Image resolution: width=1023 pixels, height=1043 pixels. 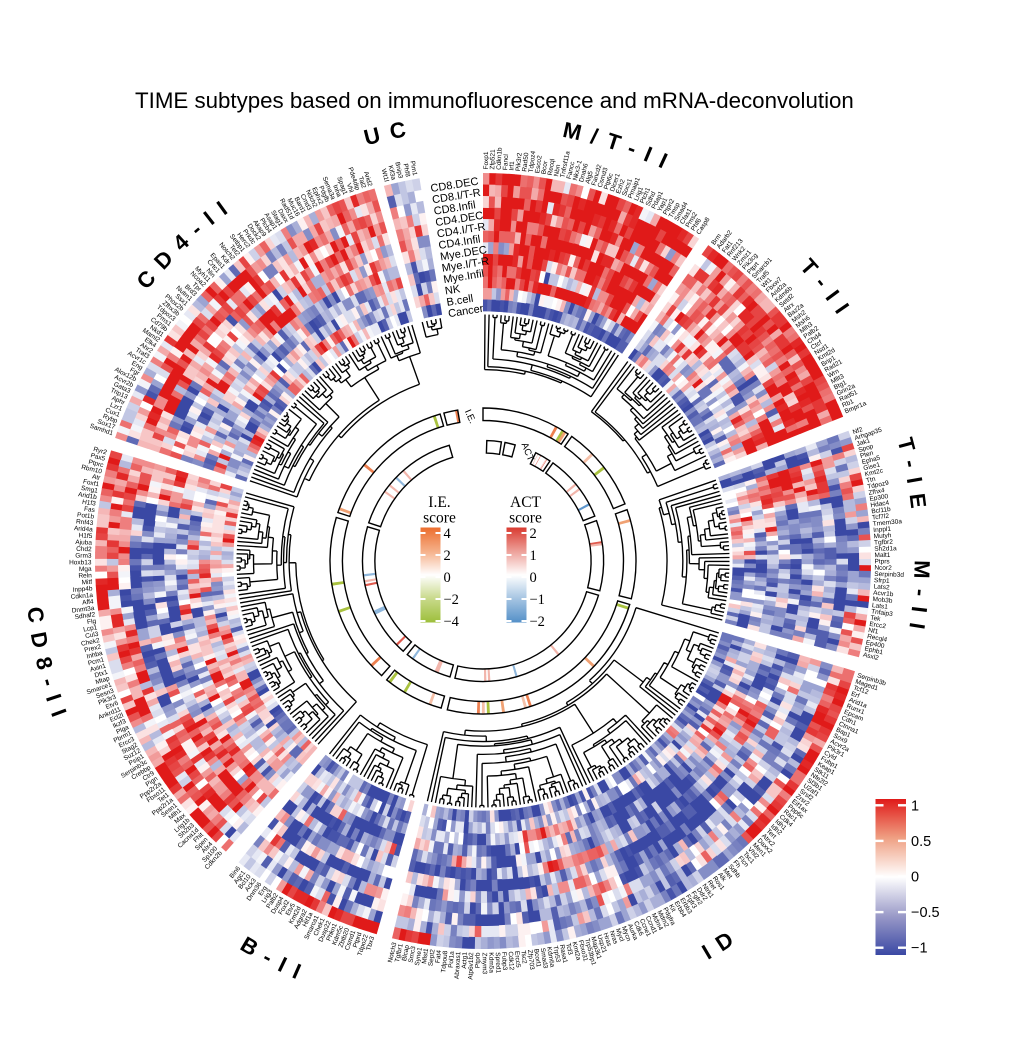 What do you see at coordinates (406, 170) in the screenshot?
I see `svg-text: Phf8` at bounding box center [406, 170].